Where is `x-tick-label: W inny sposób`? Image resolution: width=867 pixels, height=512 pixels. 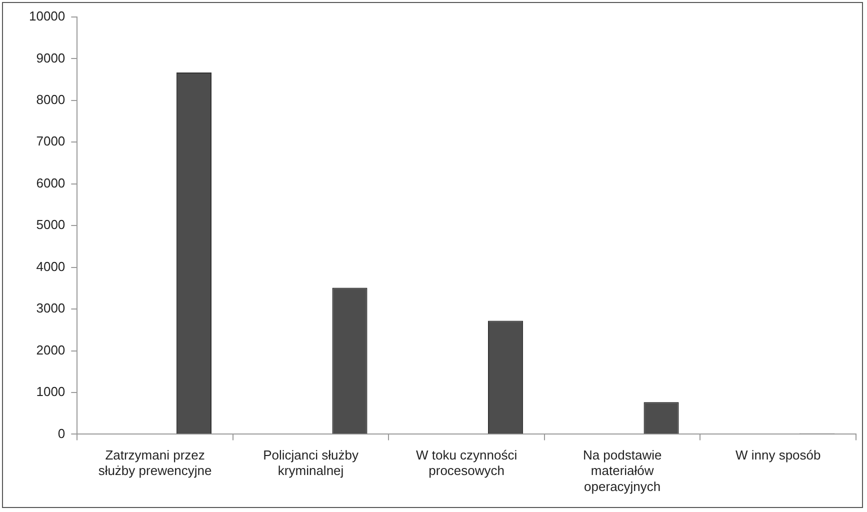
x-tick-label: W inny sposób is located at coordinates (778, 455).